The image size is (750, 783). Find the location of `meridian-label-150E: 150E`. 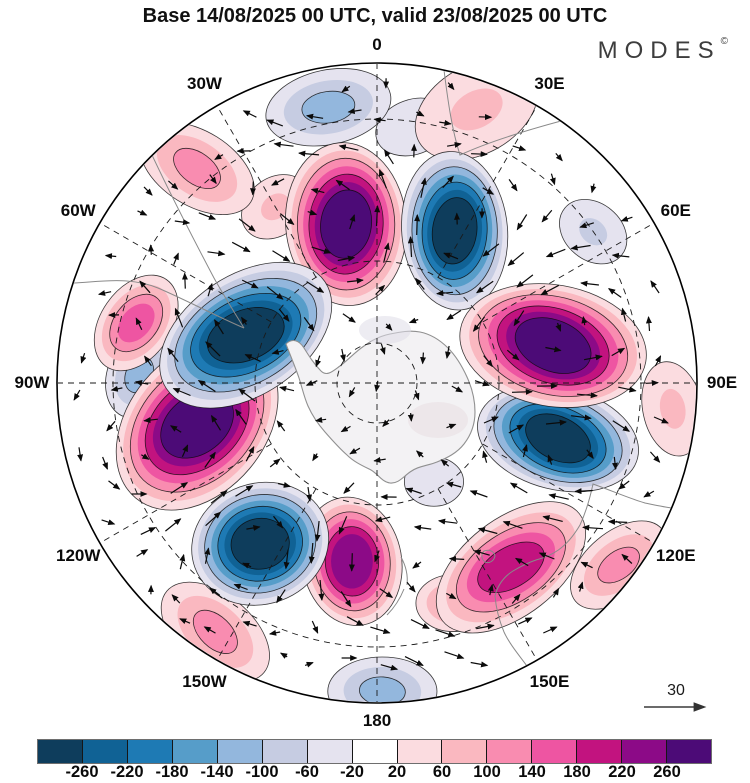

meridian-label-150E: 150E is located at coordinates (549, 681).